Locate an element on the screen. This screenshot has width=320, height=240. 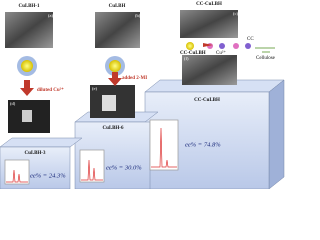
arrow-label: added 2-MI is located at coordinates (134, 78).